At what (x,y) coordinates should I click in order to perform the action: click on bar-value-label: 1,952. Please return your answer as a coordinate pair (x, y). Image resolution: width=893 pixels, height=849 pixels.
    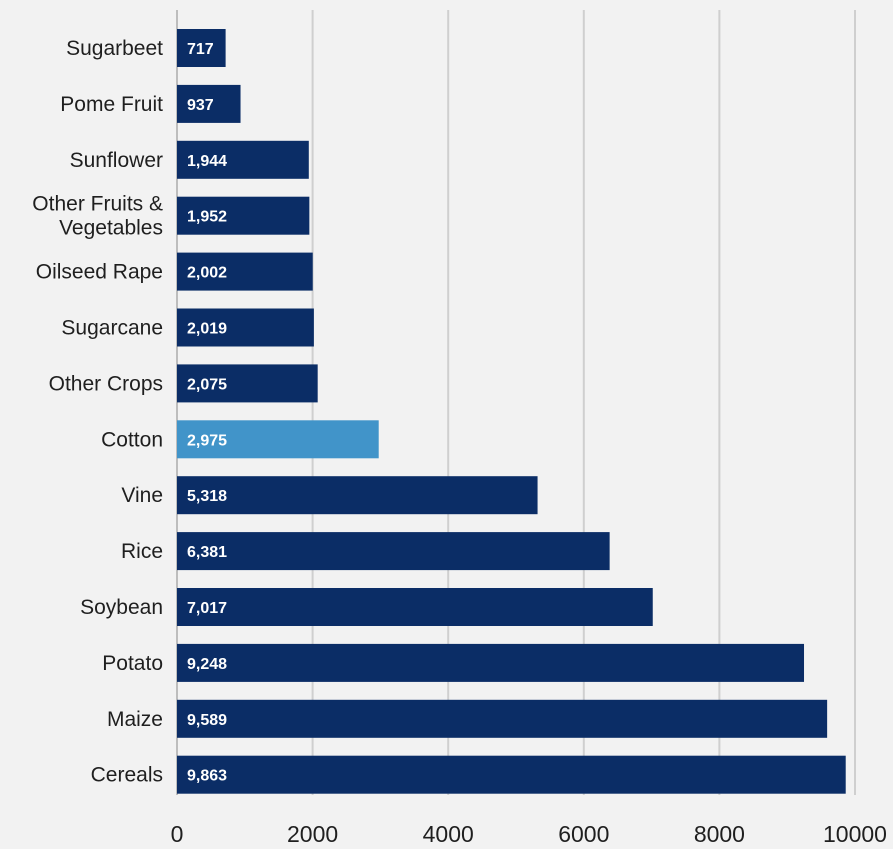
    Looking at the image, I should click on (207, 217).